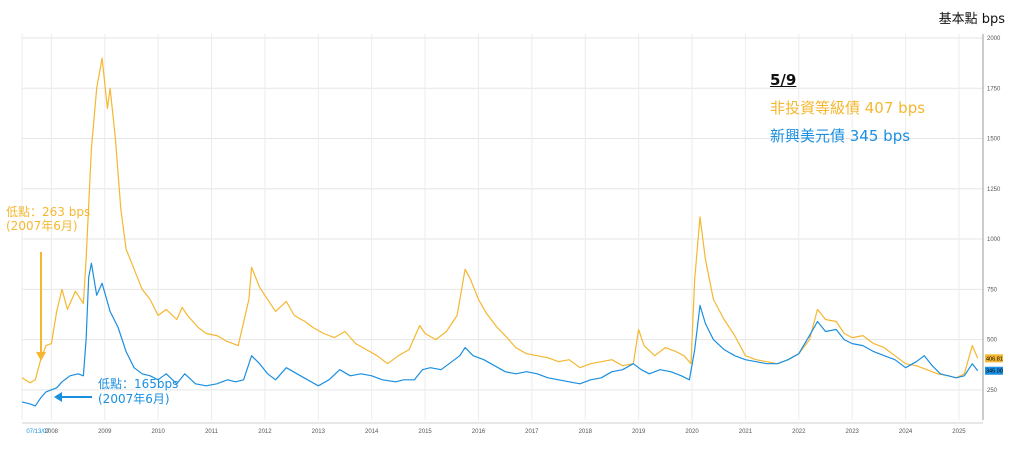 The image size is (1017, 451). Describe the element at coordinates (994, 89) in the screenshot. I see `y-tick-label: 1750` at that location.